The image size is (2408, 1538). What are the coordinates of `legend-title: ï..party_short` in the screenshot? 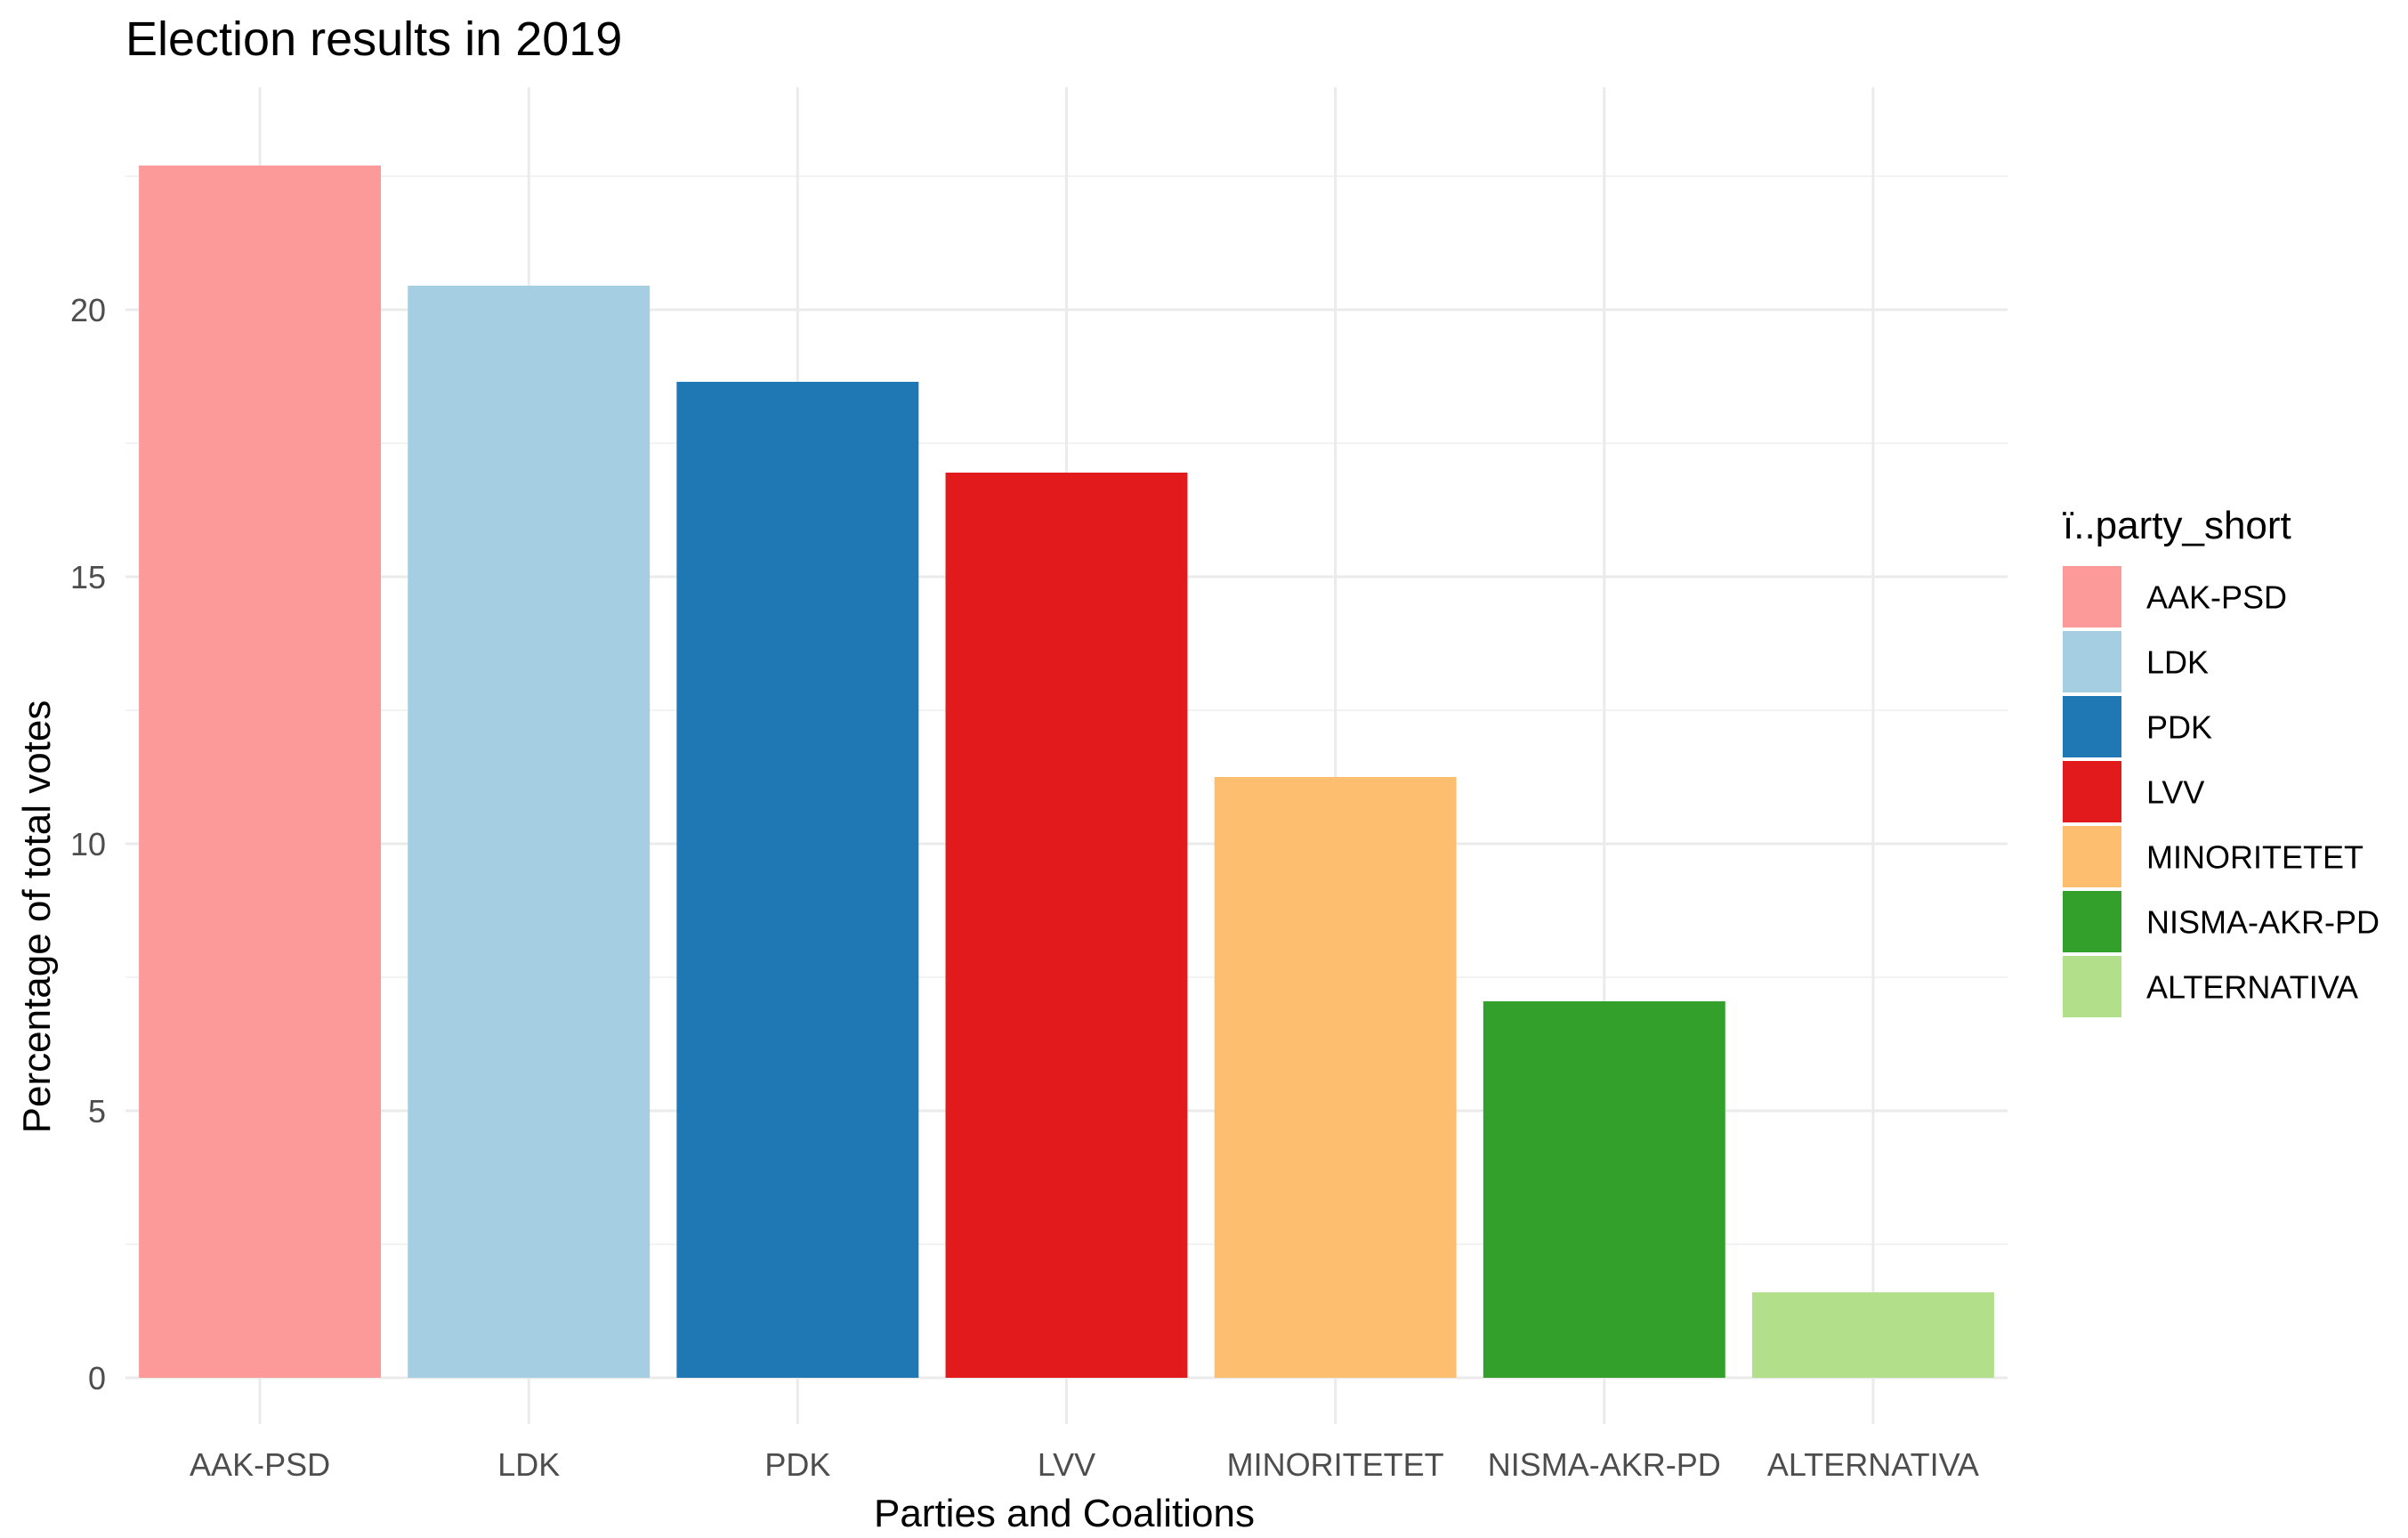 It's located at (2177, 525).